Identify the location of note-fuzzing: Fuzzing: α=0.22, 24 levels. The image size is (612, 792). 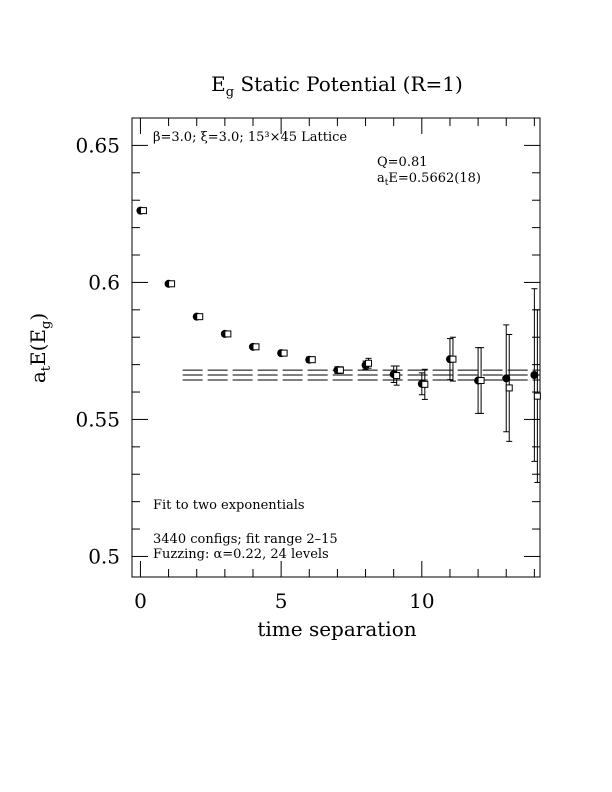
(241, 554).